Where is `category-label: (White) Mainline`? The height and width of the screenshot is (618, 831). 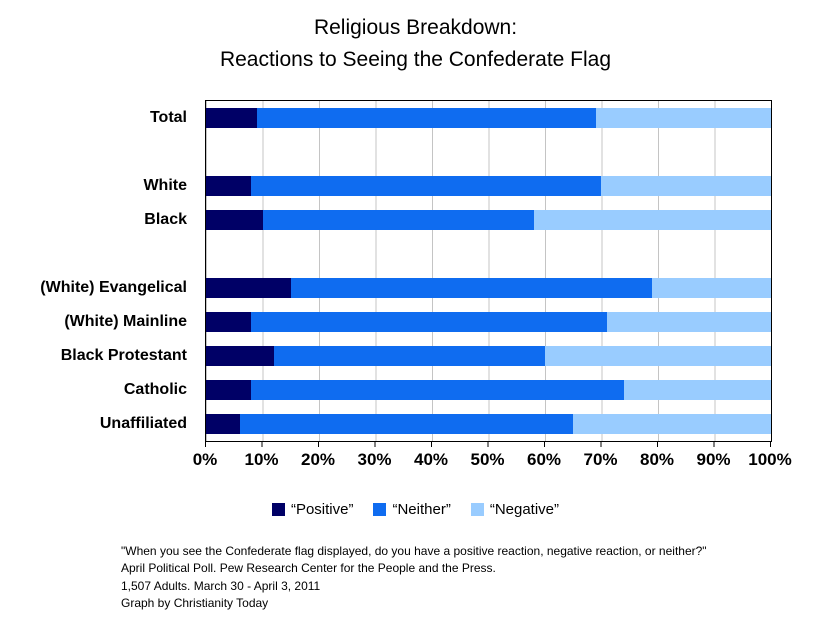 category-label: (White) Mainline is located at coordinates (125, 321).